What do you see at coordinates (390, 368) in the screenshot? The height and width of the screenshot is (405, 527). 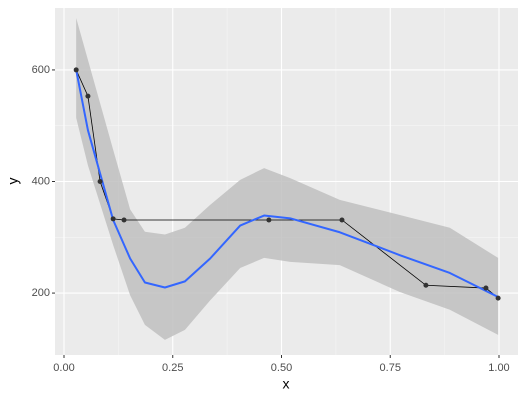 I see `x-tick-label: 0.75` at bounding box center [390, 368].